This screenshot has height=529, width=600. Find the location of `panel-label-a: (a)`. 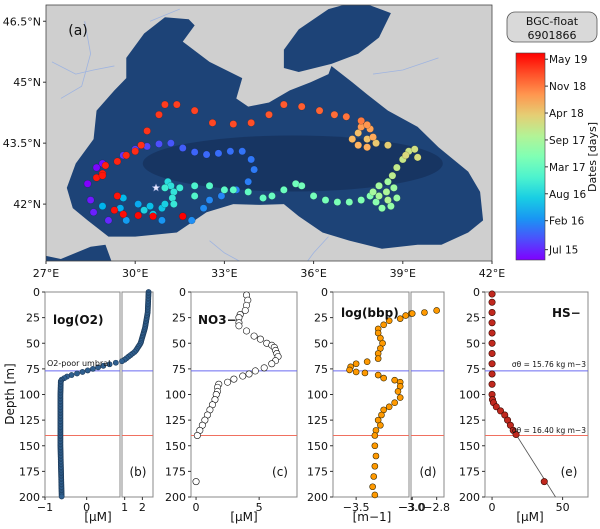

panel-label-a: (a) is located at coordinates (78, 31).